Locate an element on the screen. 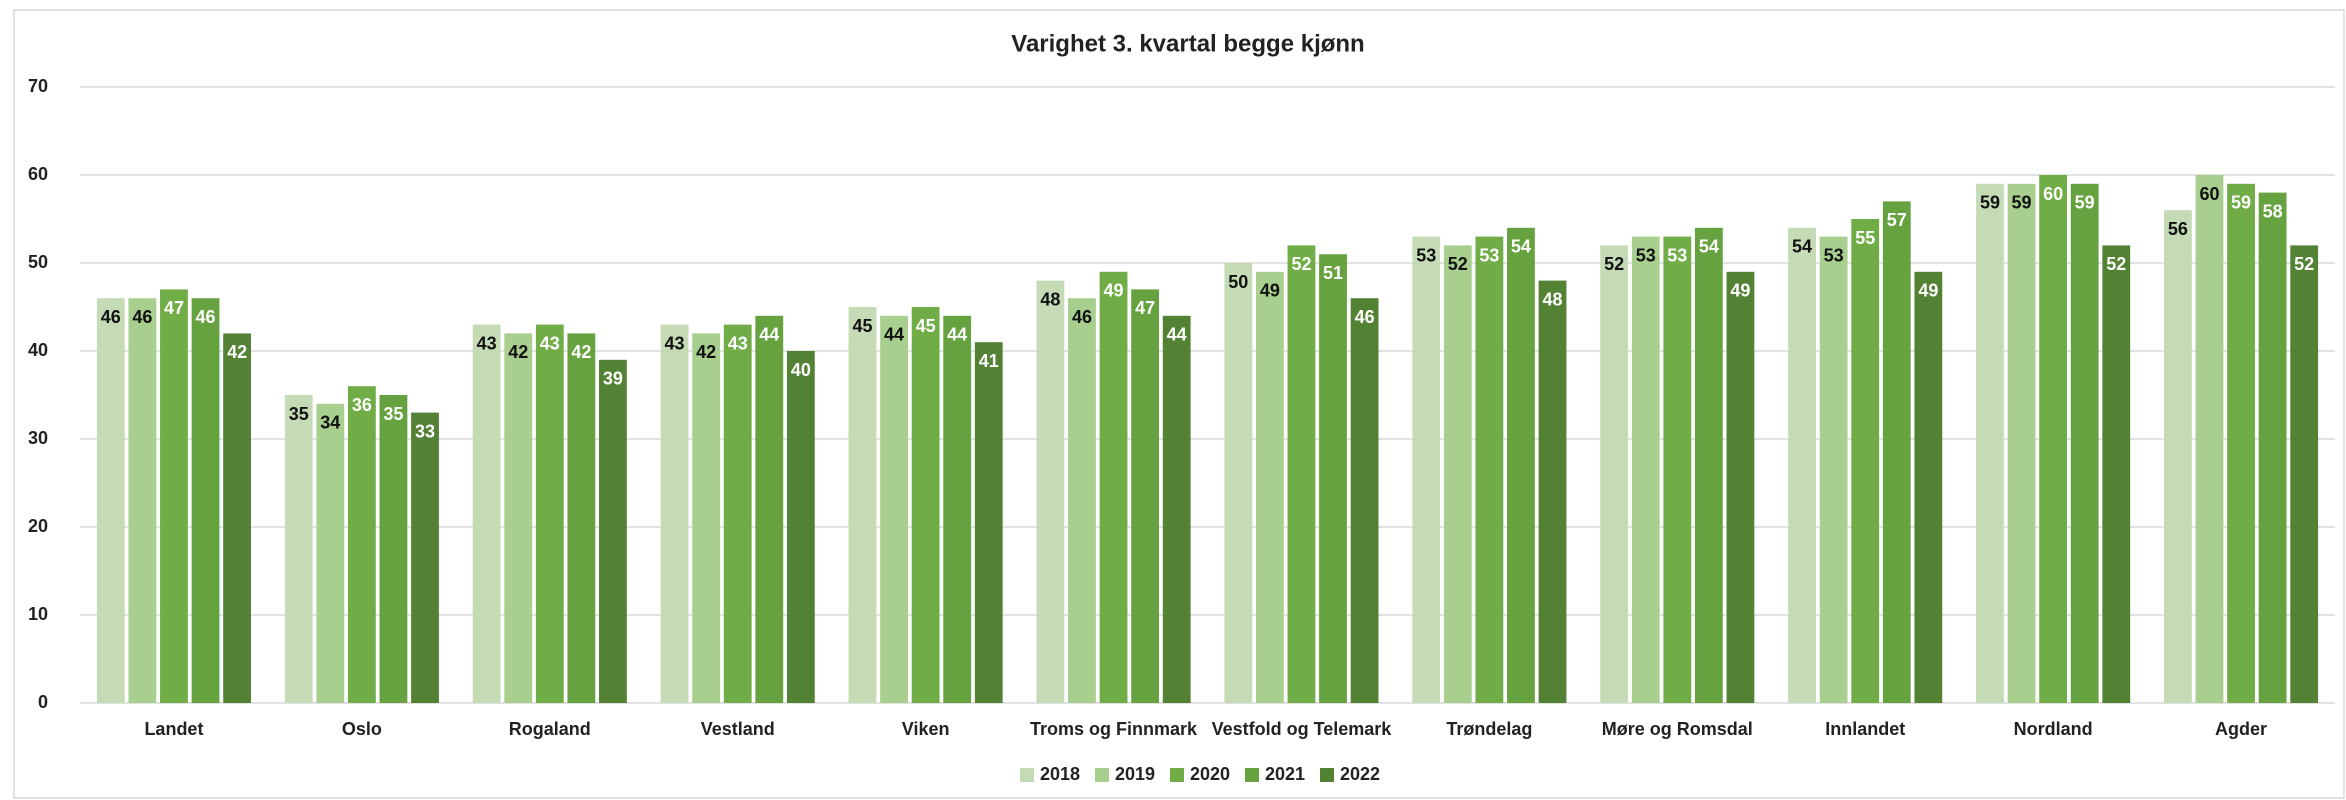 The width and height of the screenshot is (2346, 800). y-tick-label: 40 is located at coordinates (38, 350).